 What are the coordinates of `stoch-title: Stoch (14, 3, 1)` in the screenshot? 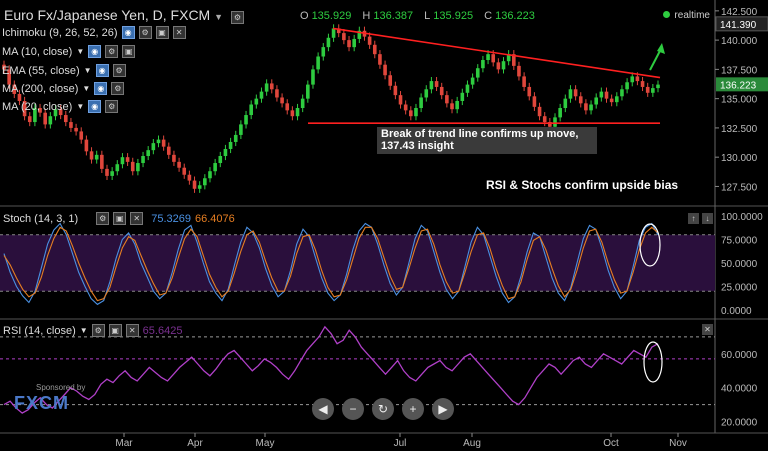 It's located at (41, 218).